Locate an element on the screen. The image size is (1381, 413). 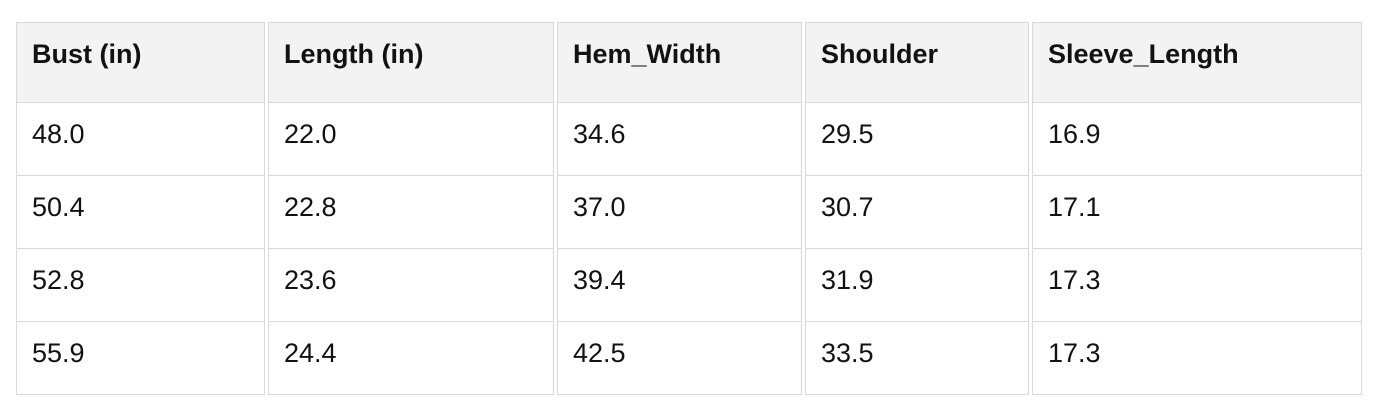
table-cell: 31.9 is located at coordinates (917, 285).